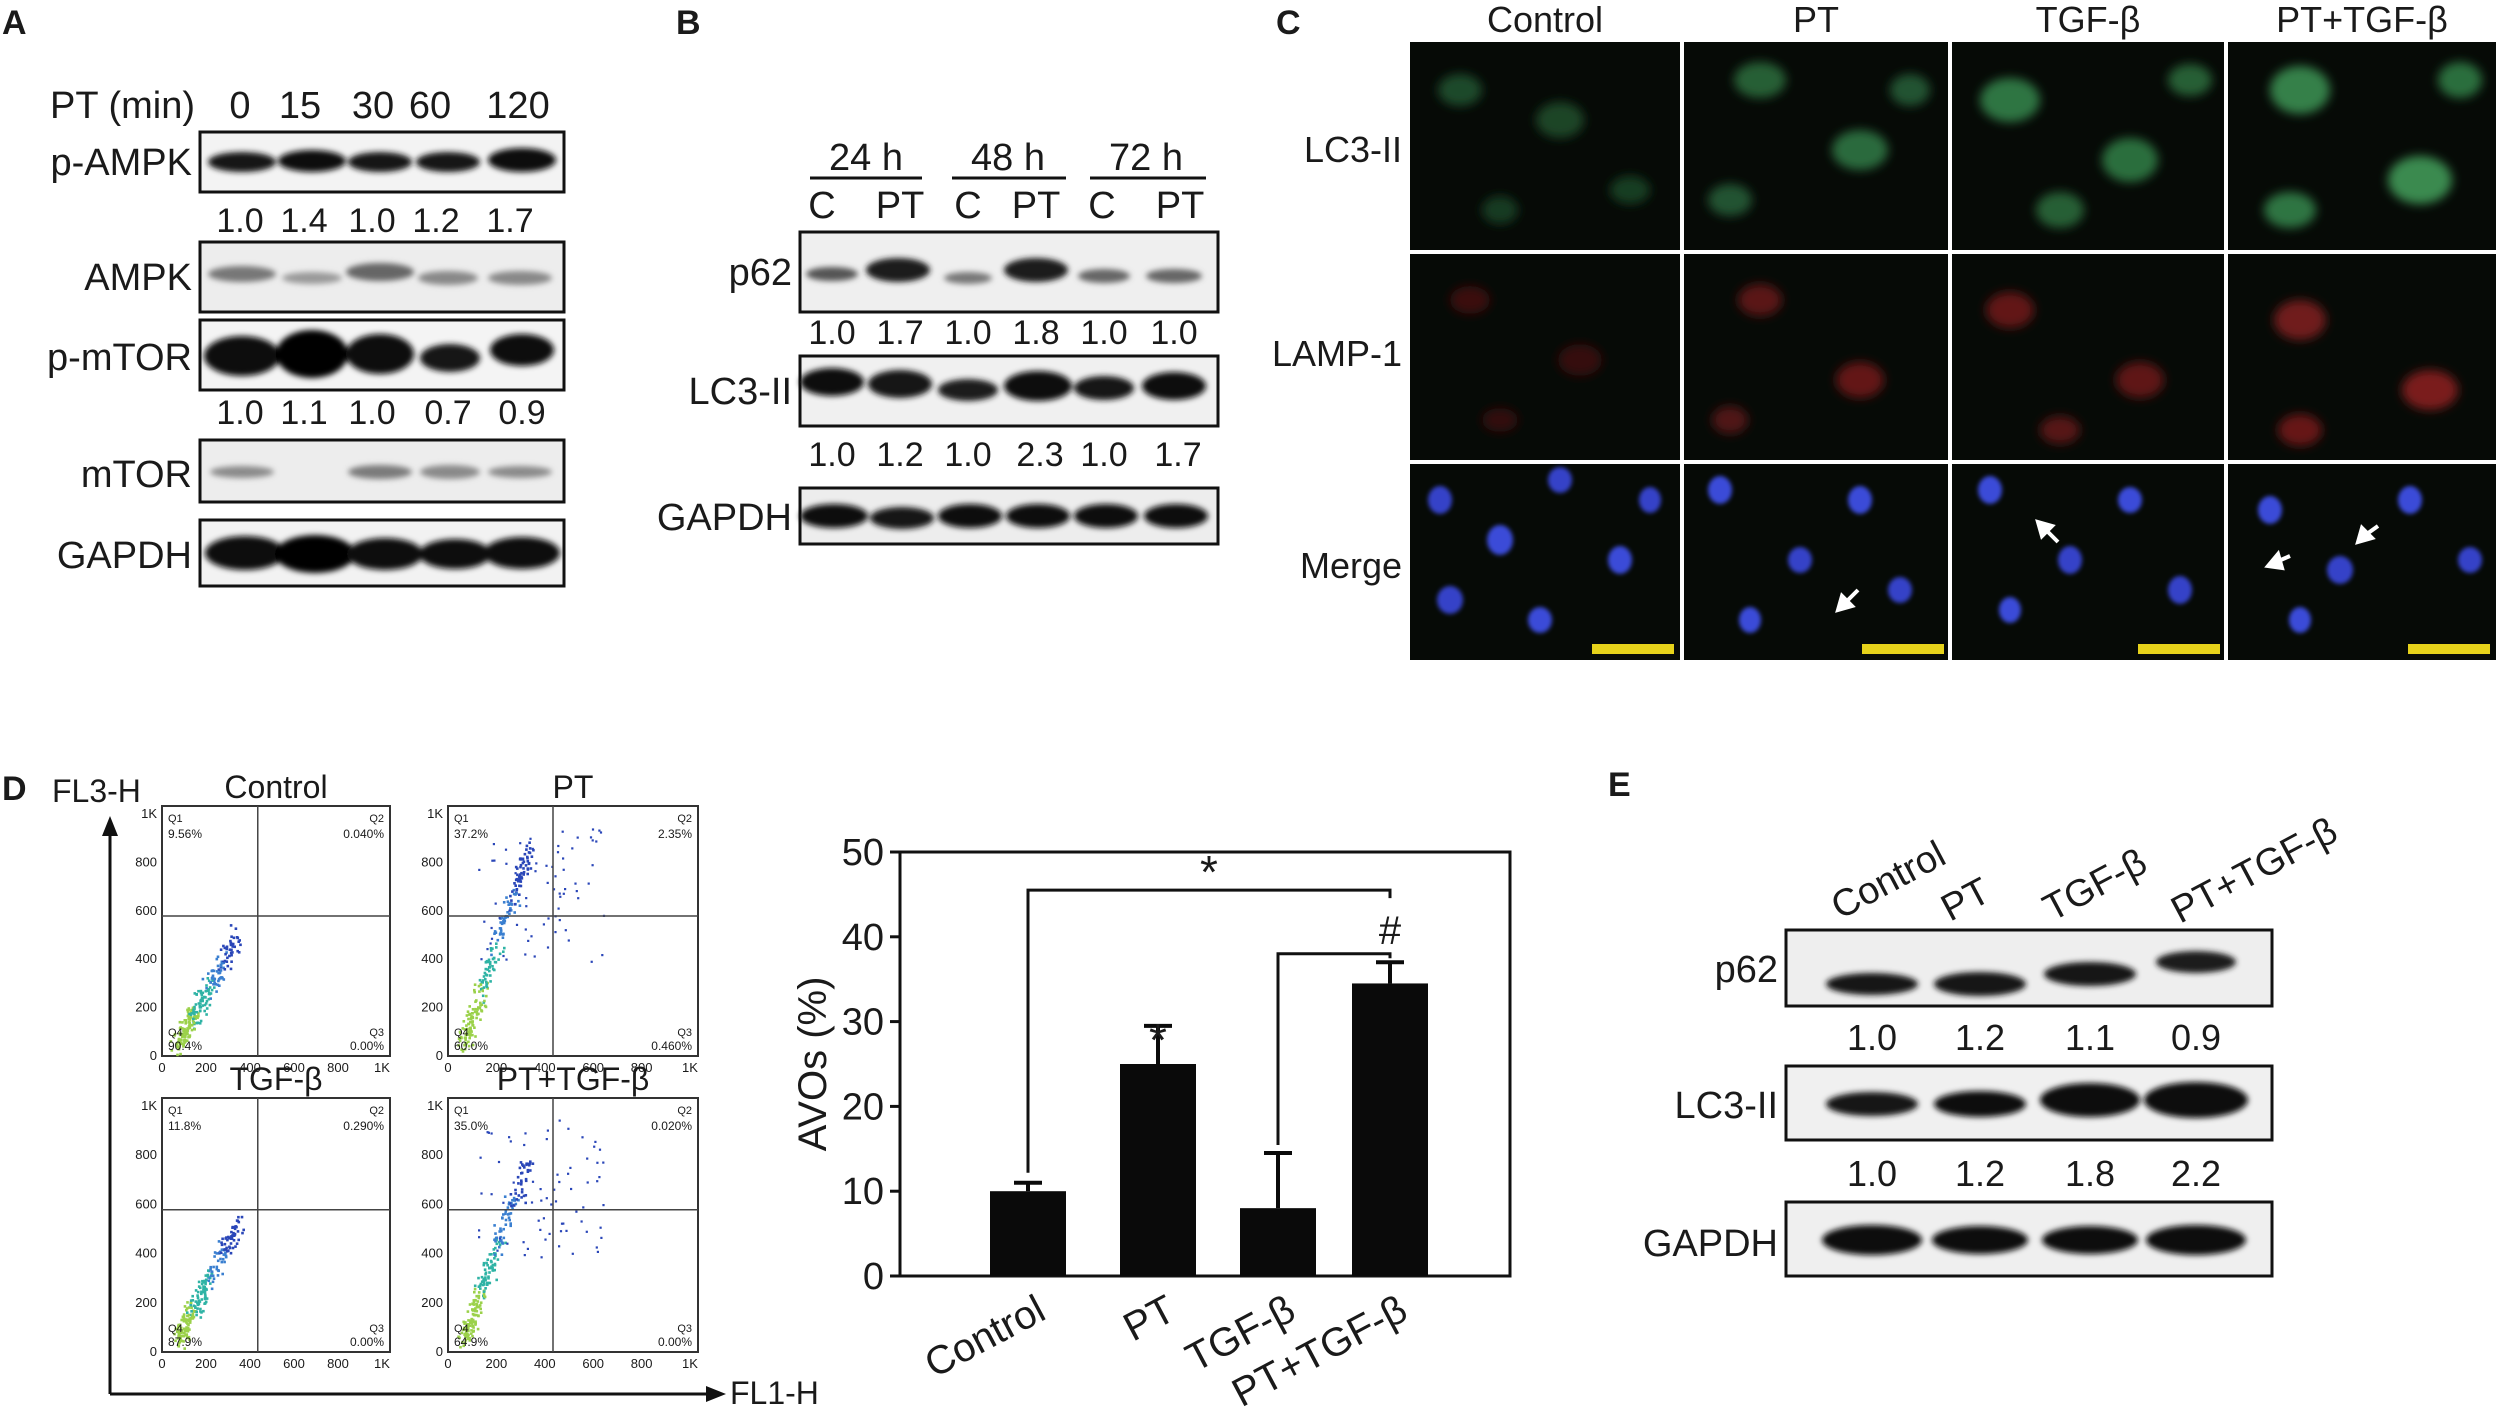  Describe the element at coordinates (684, 1033) in the screenshot. I see `quadrant-name: Q3` at that location.